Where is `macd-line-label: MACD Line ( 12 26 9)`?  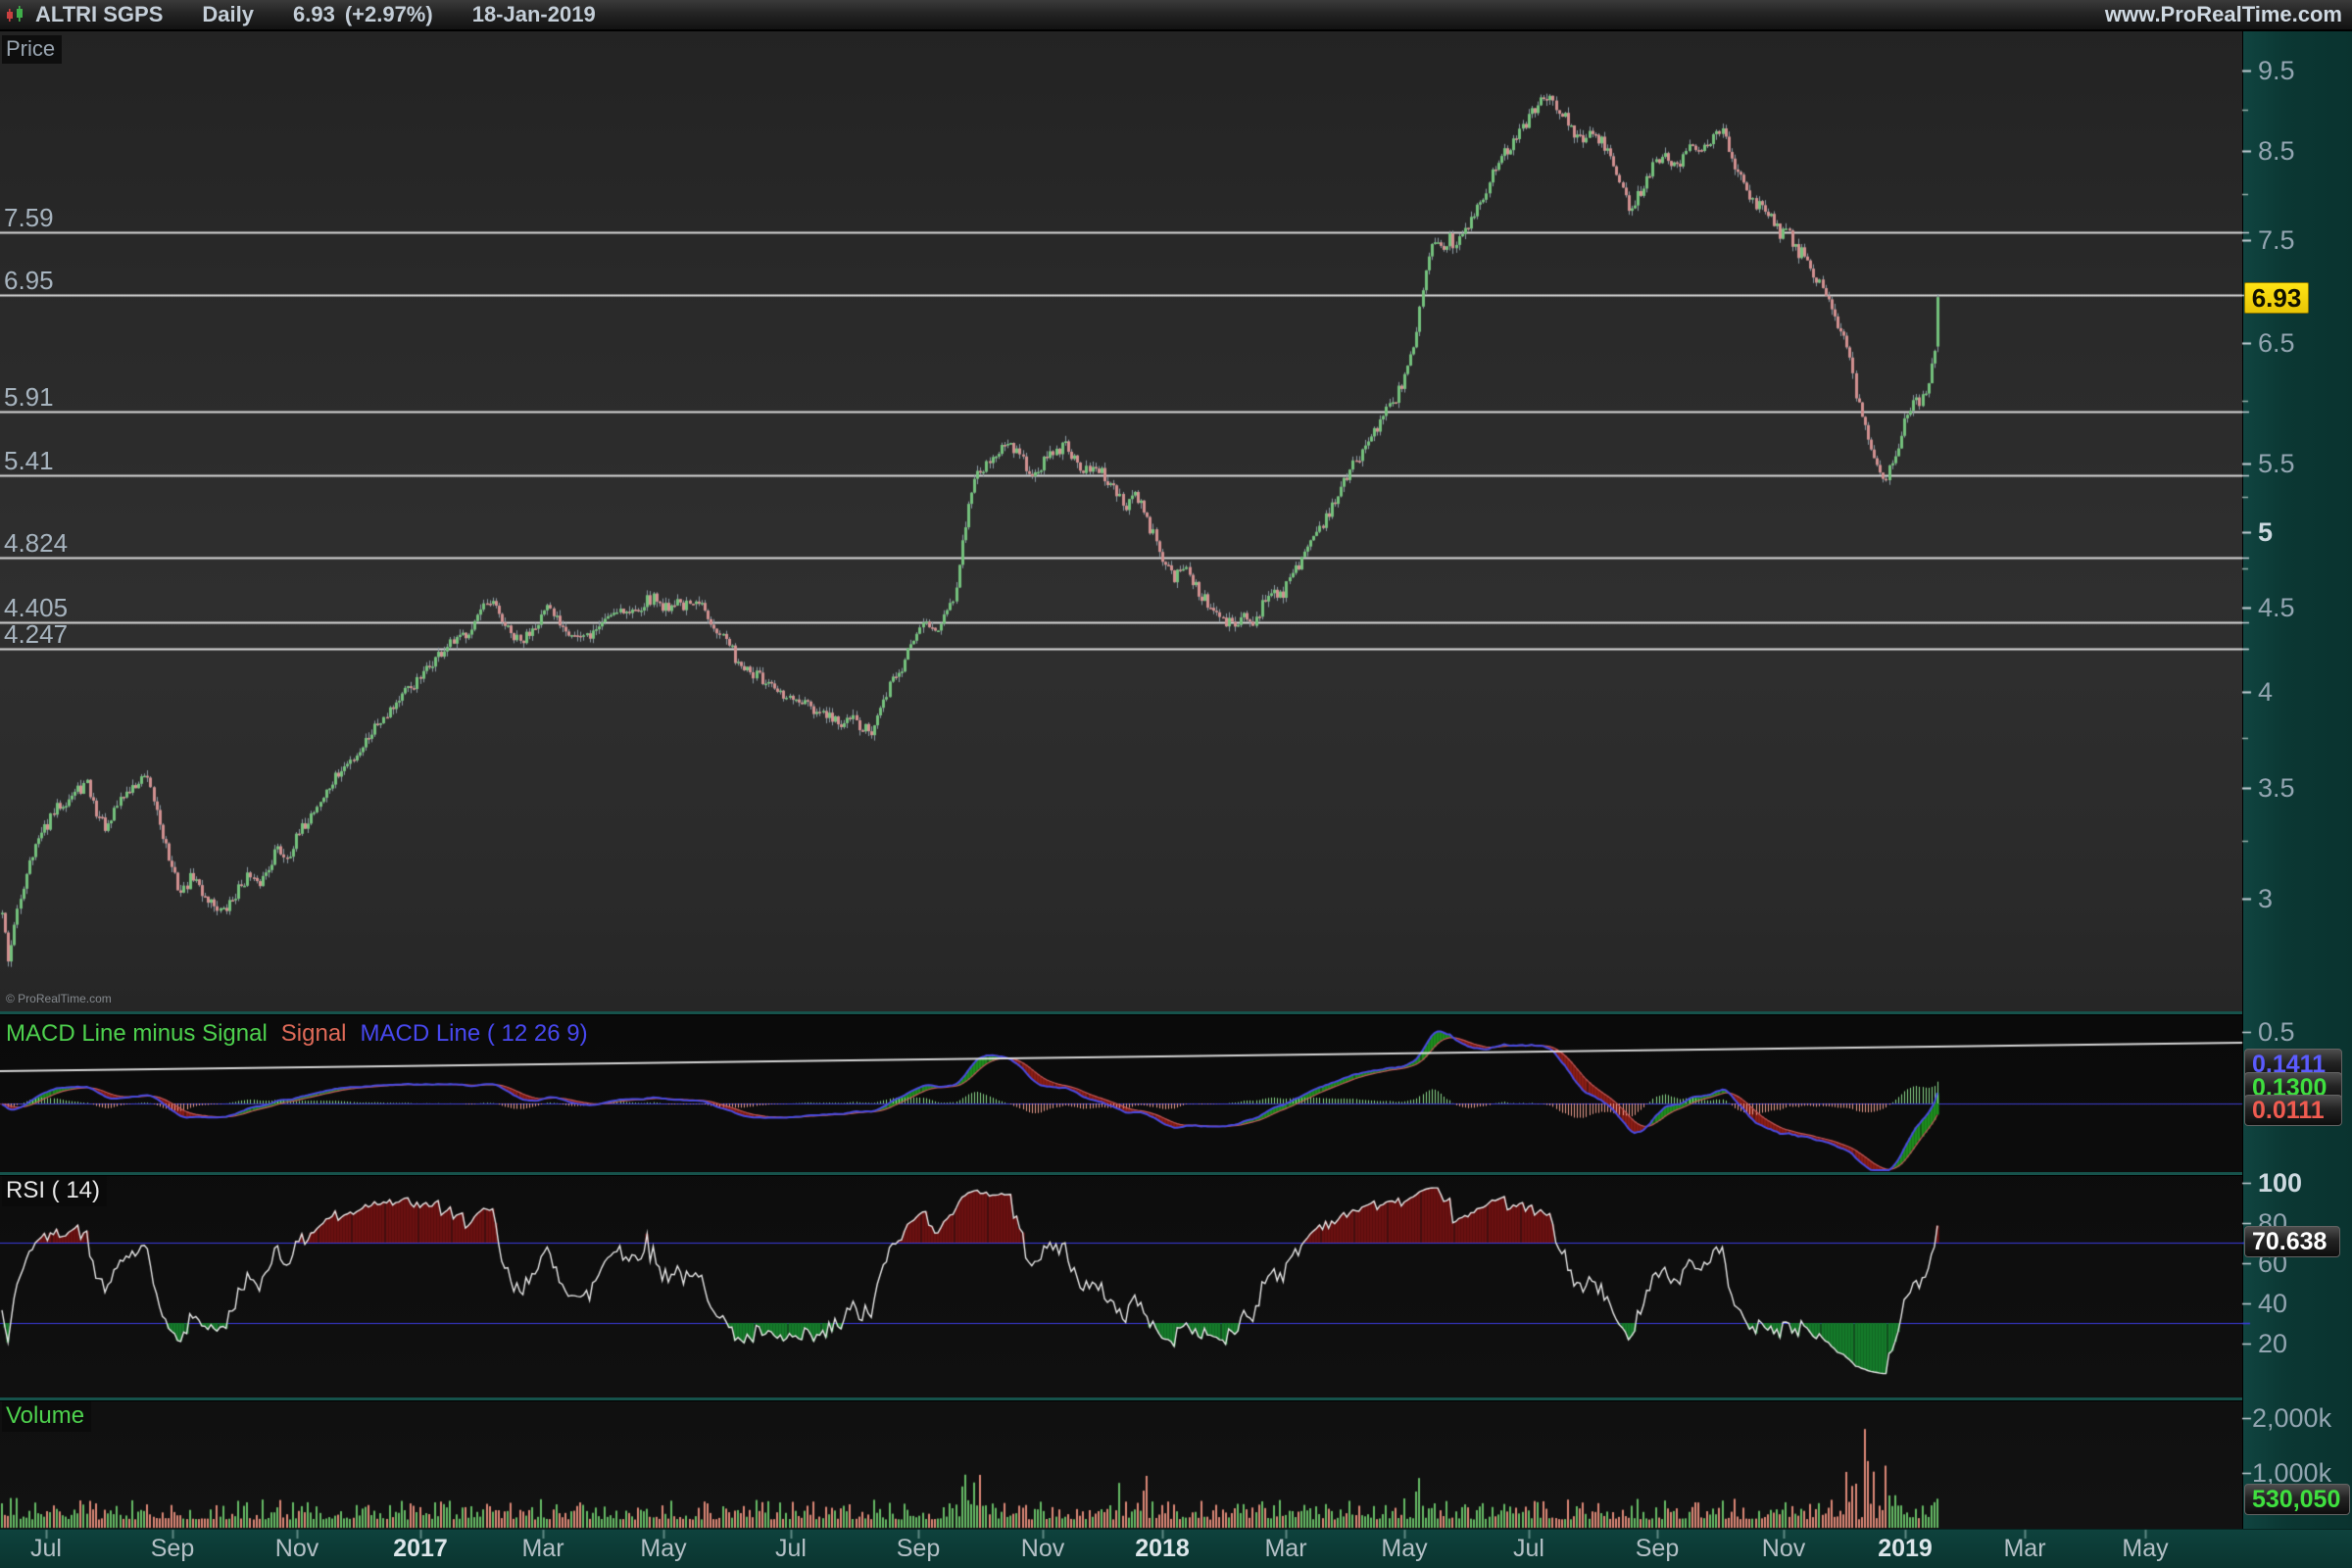 macd-line-label: MACD Line ( 12 26 9) is located at coordinates (475, 1034).